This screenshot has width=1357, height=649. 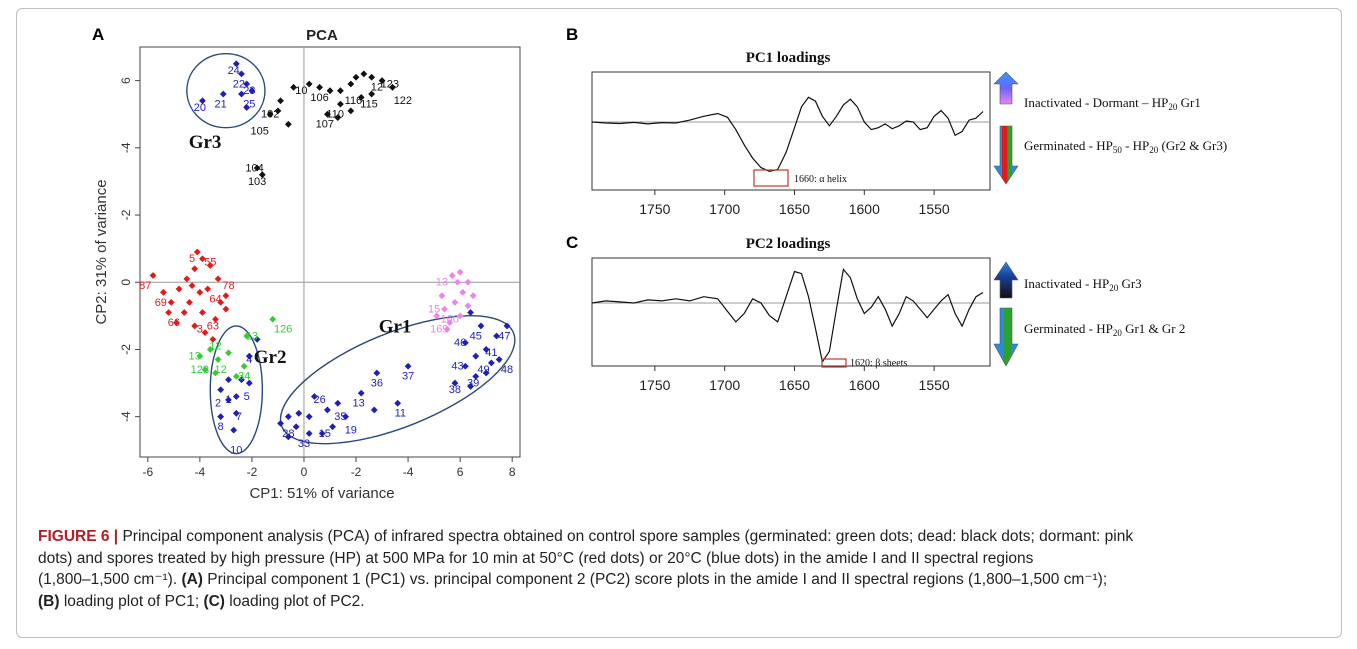 I want to click on pca-point-label: 25, so click(x=249, y=104).